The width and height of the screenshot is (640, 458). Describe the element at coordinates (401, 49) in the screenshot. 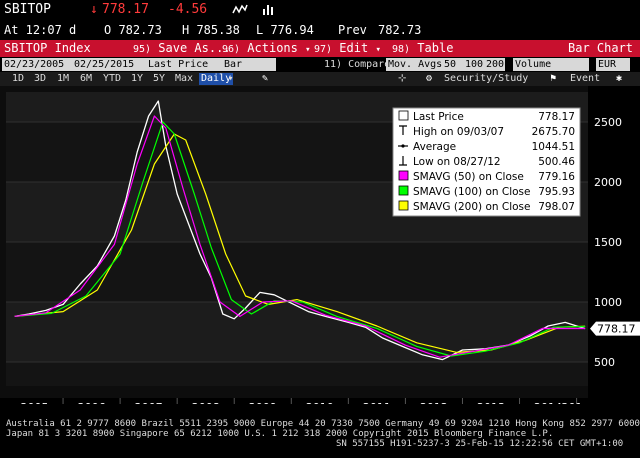

I see `table-number: 98)` at that location.